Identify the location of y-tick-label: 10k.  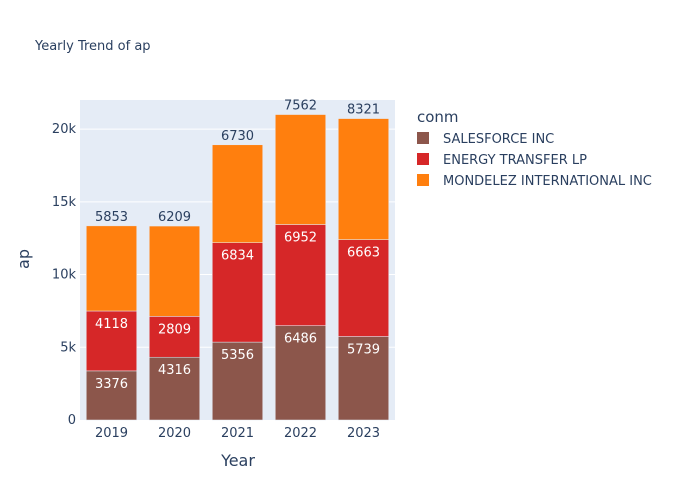
(64, 275).